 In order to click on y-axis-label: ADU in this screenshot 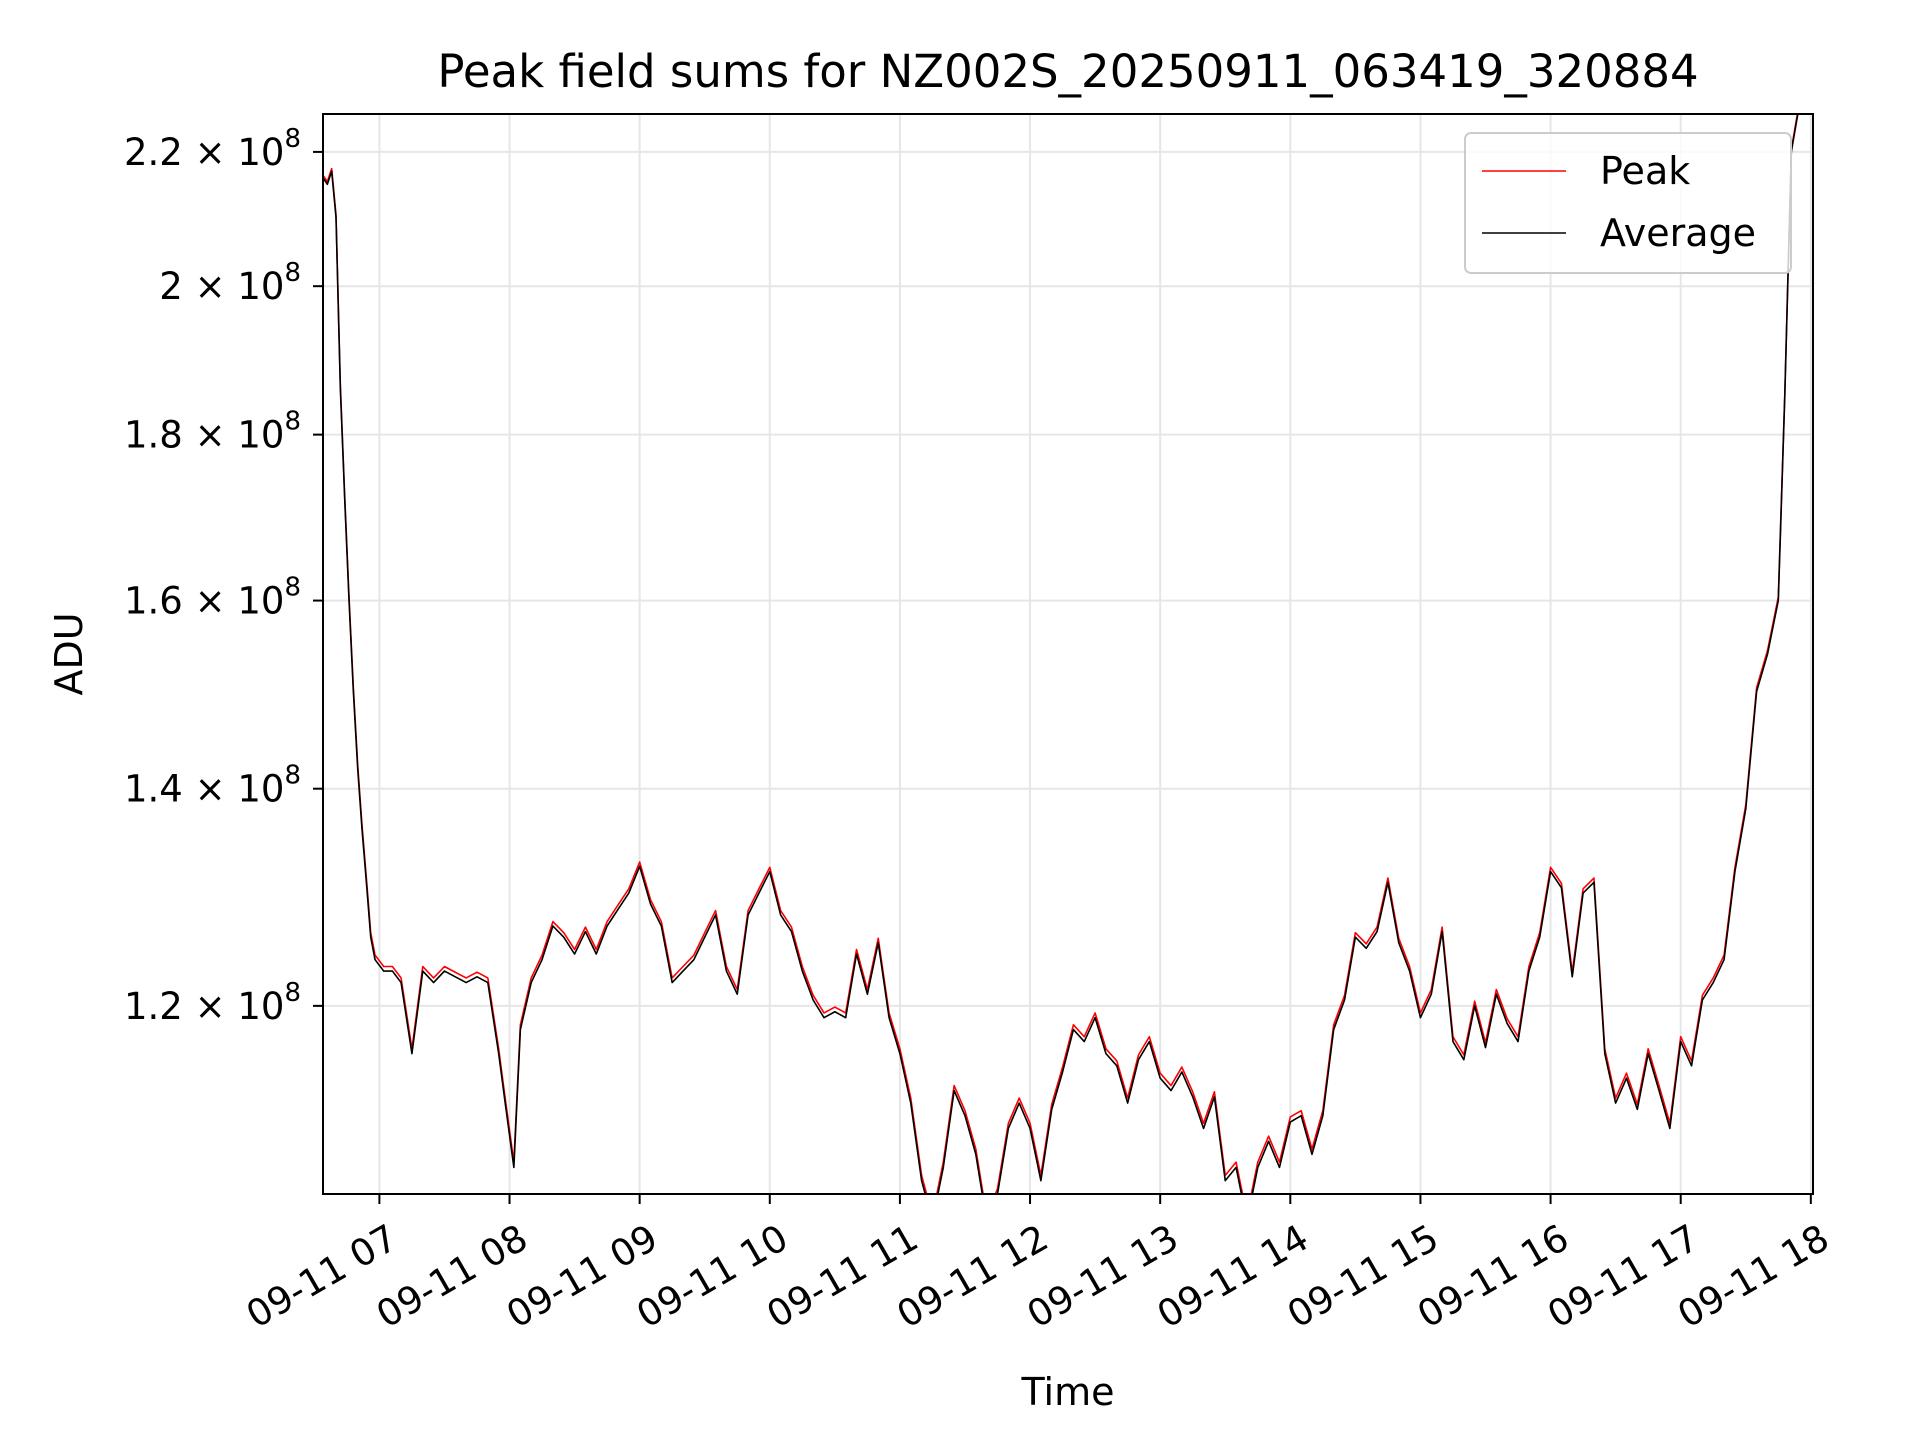, I will do `click(69, 653)`.